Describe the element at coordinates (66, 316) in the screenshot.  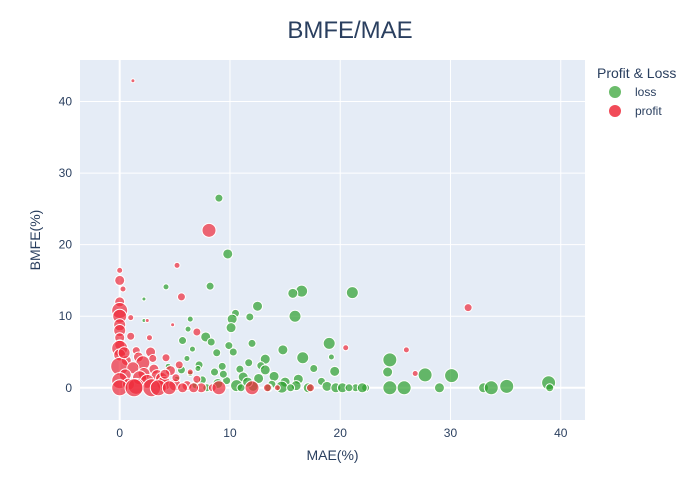
I see `y-tick-label: 10` at that location.